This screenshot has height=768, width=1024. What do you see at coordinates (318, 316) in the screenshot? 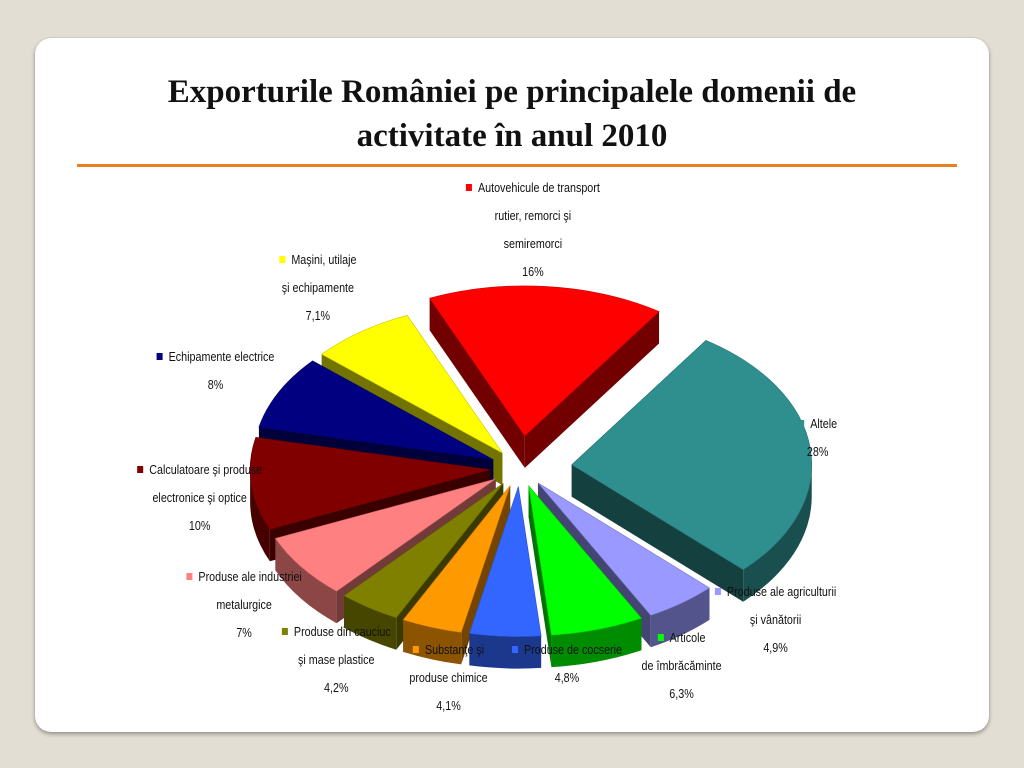
I see `slice-value-label: 7,1%` at bounding box center [318, 316].